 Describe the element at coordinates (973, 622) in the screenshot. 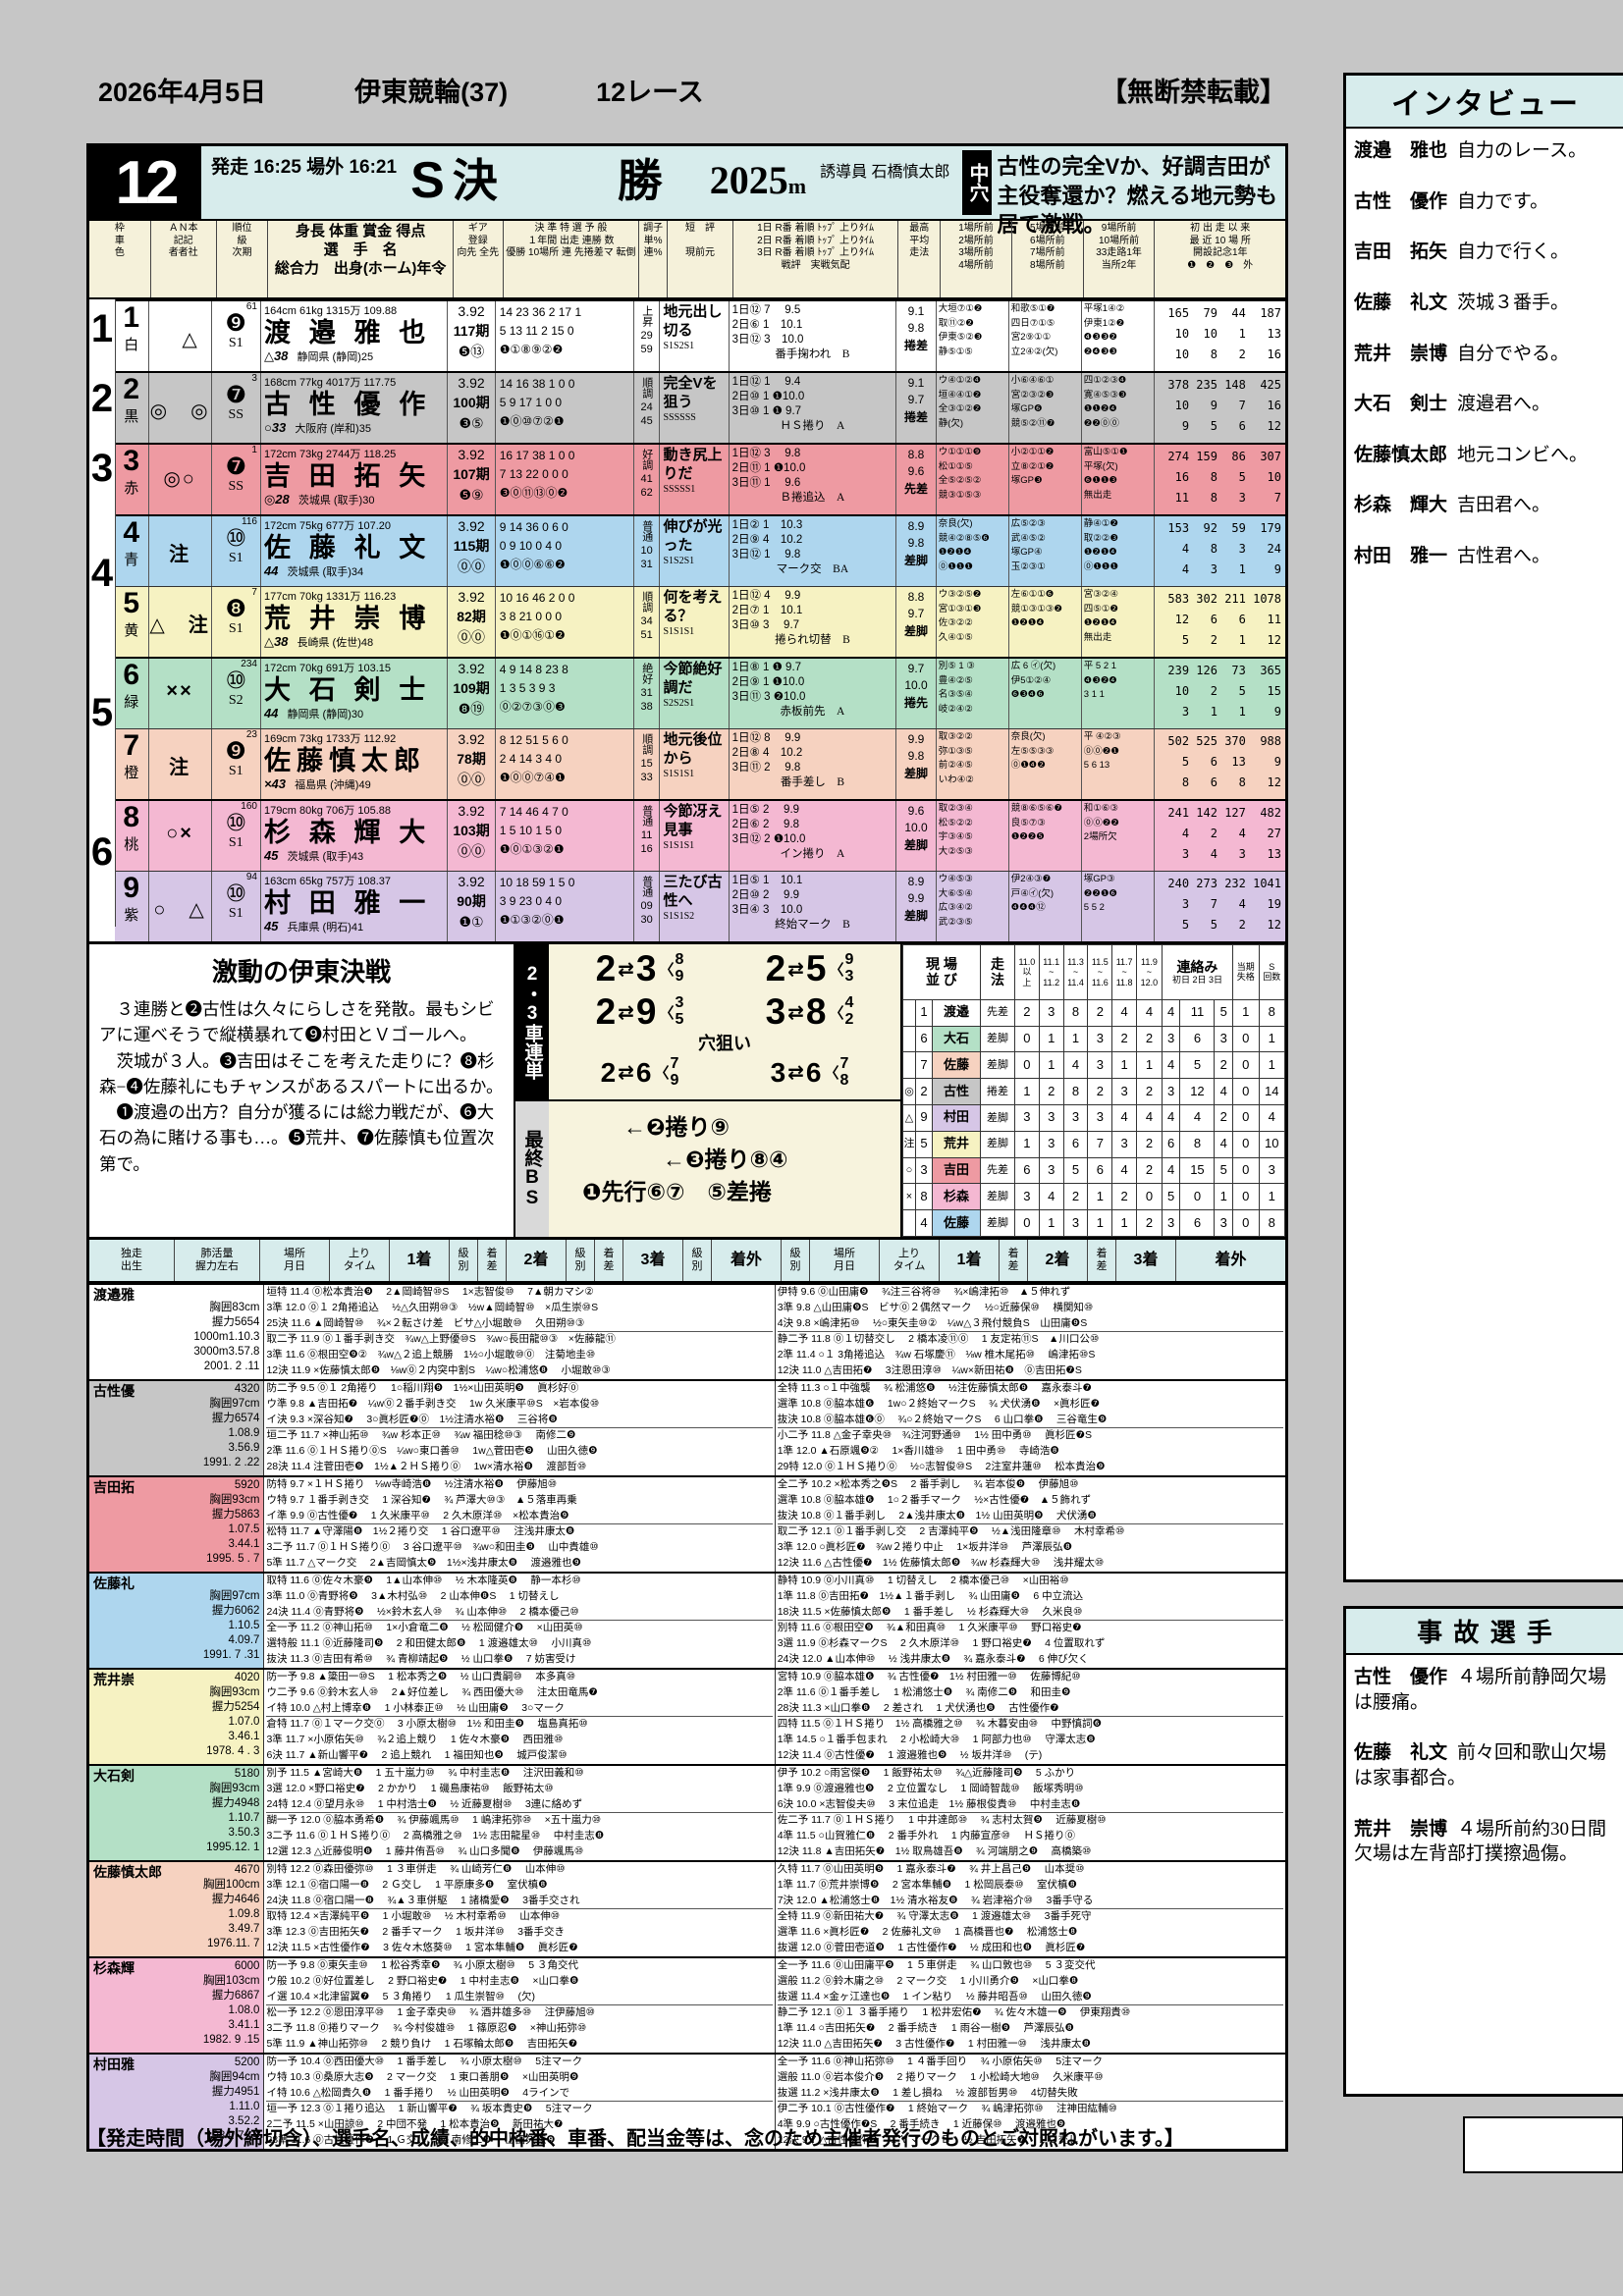

I see `past-venues-1: ウ③②⑤❷ 宮①③①❸ 佐③②② 久④①⑤` at that location.